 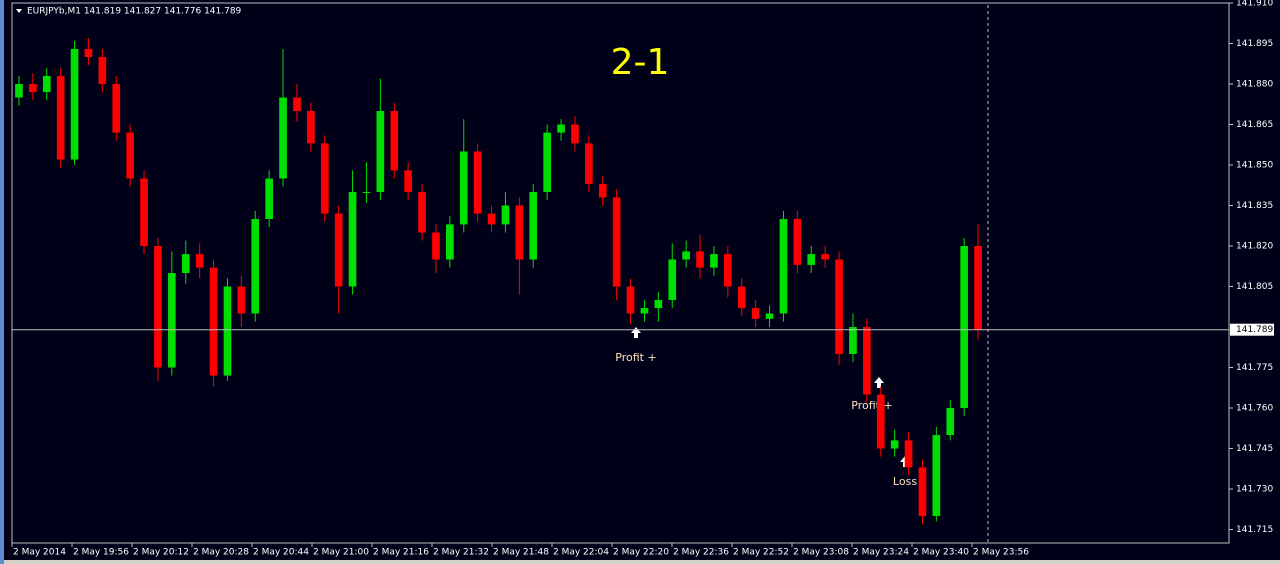 I want to click on y-tick-label: 141.745, so click(x=1254, y=449).